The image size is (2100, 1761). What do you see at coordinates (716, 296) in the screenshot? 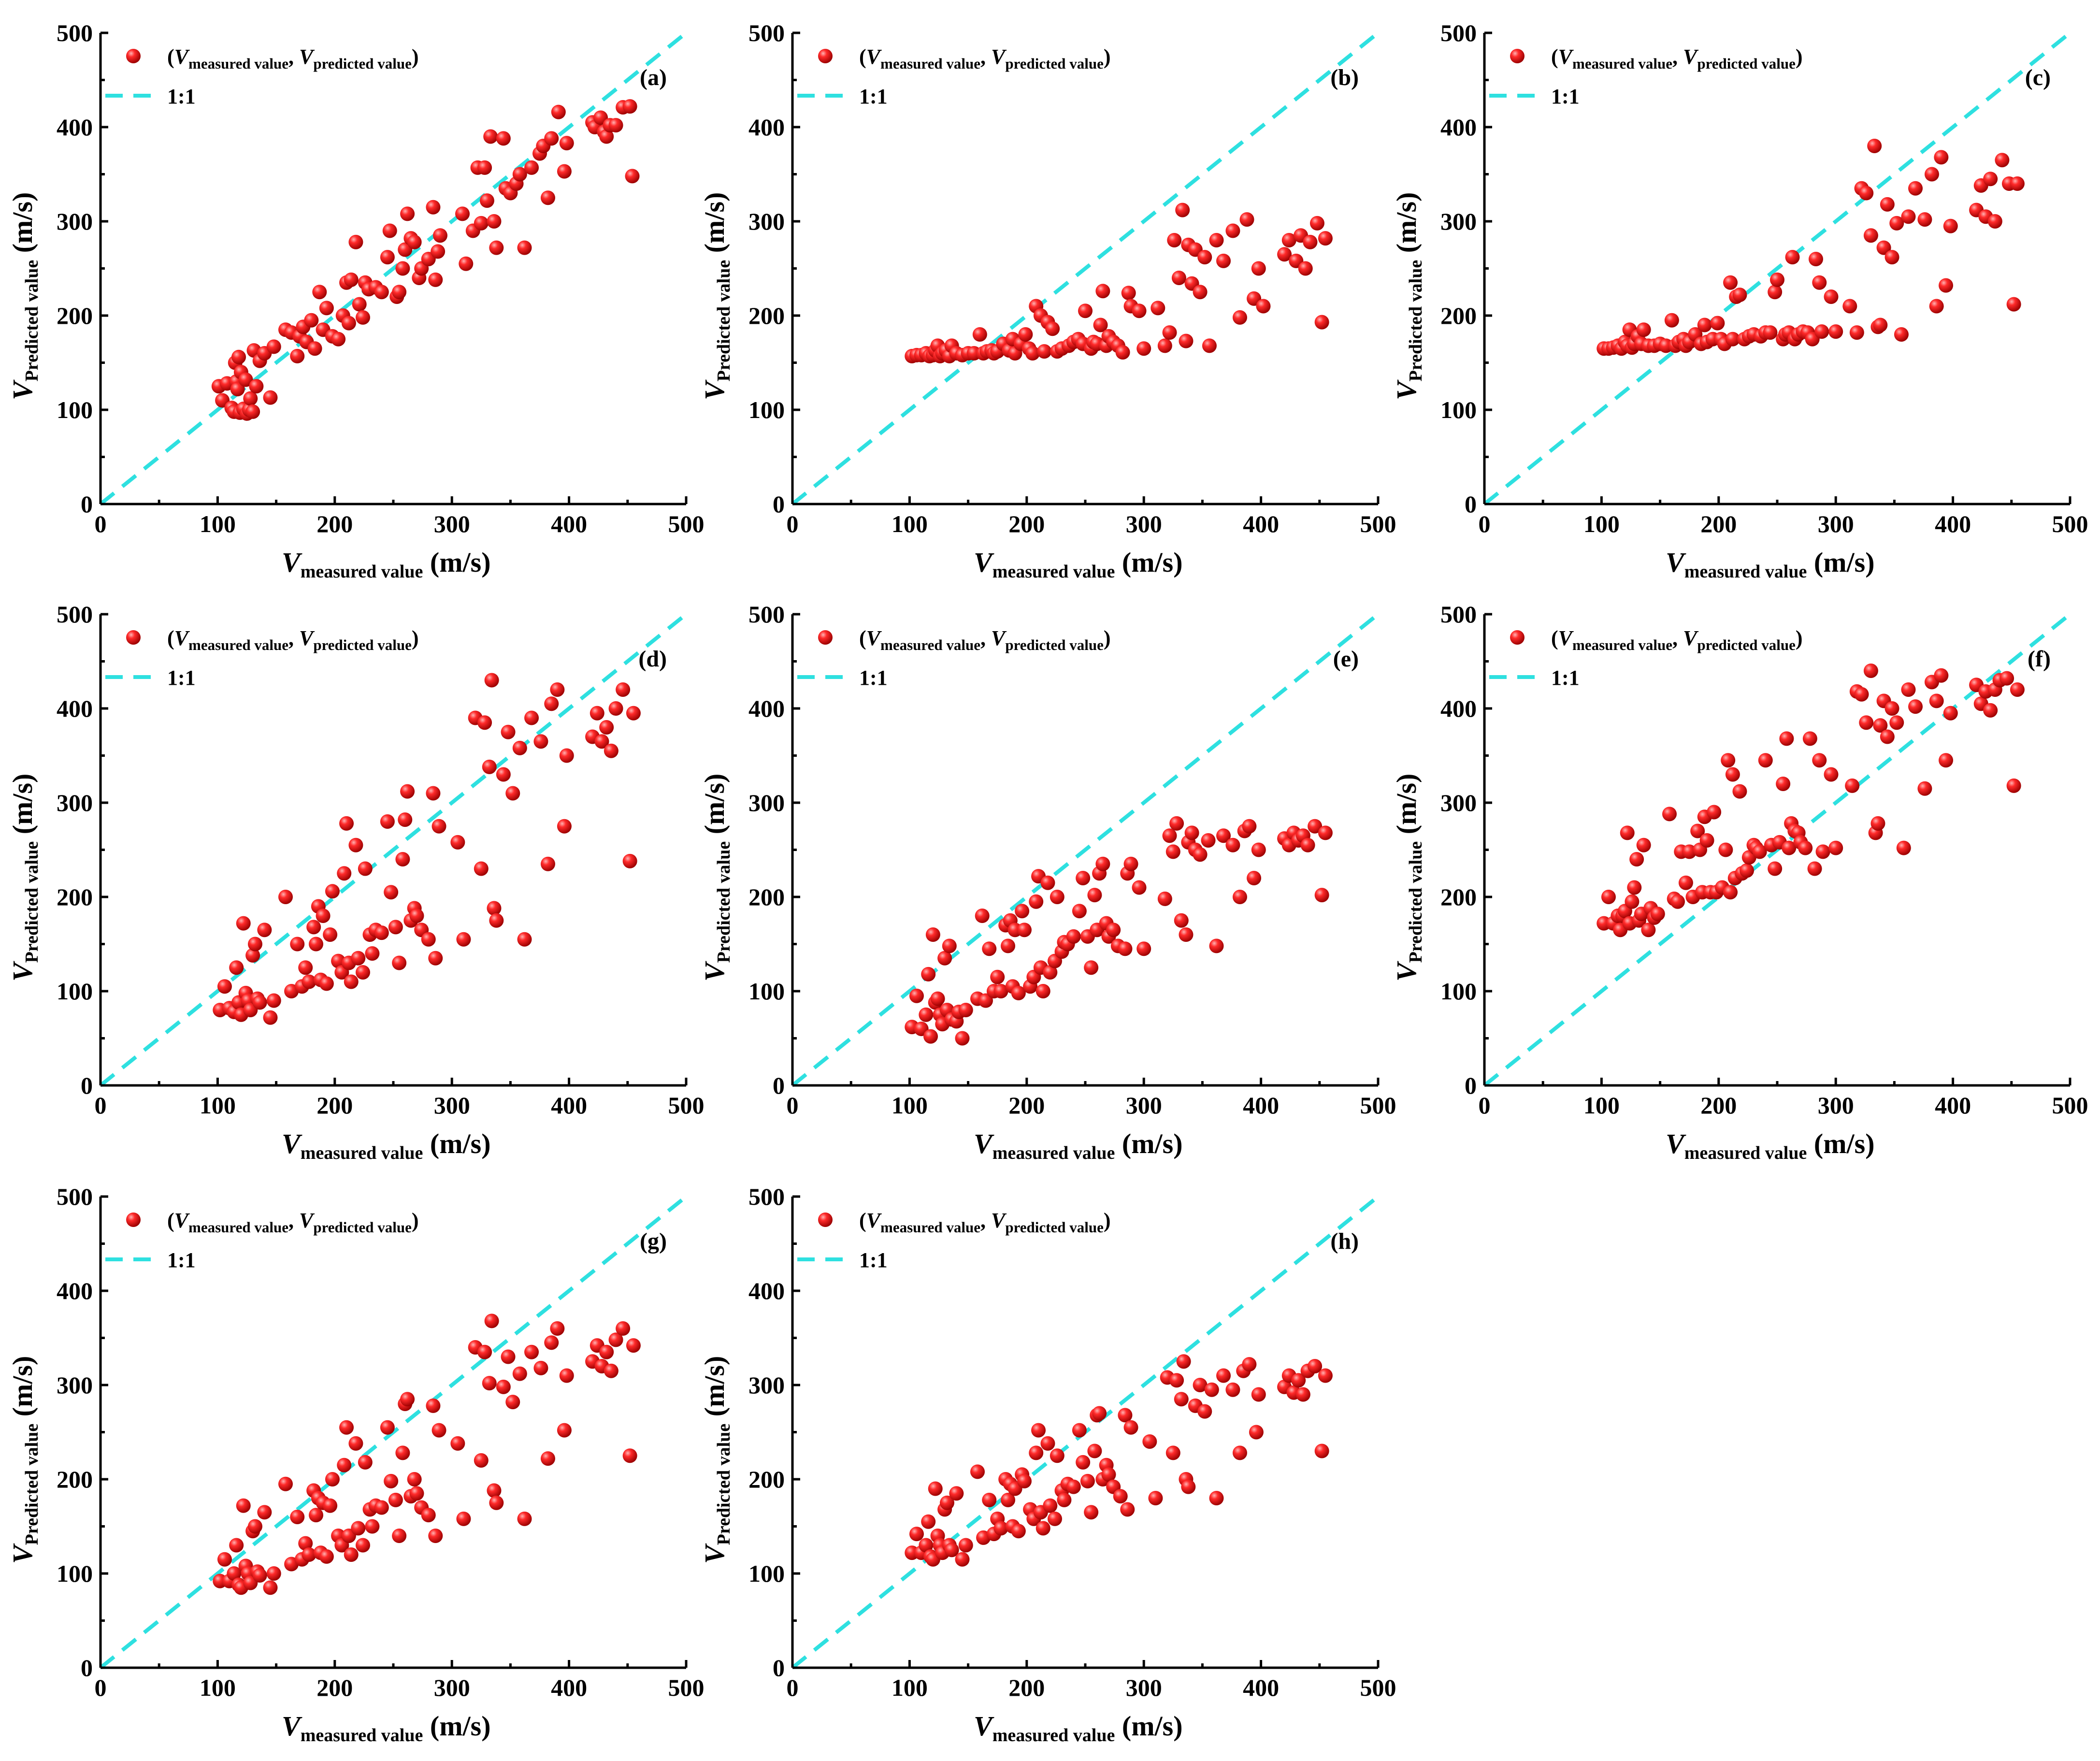
I see `y-axis-title: VPredicted value (m/s)` at bounding box center [716, 296].